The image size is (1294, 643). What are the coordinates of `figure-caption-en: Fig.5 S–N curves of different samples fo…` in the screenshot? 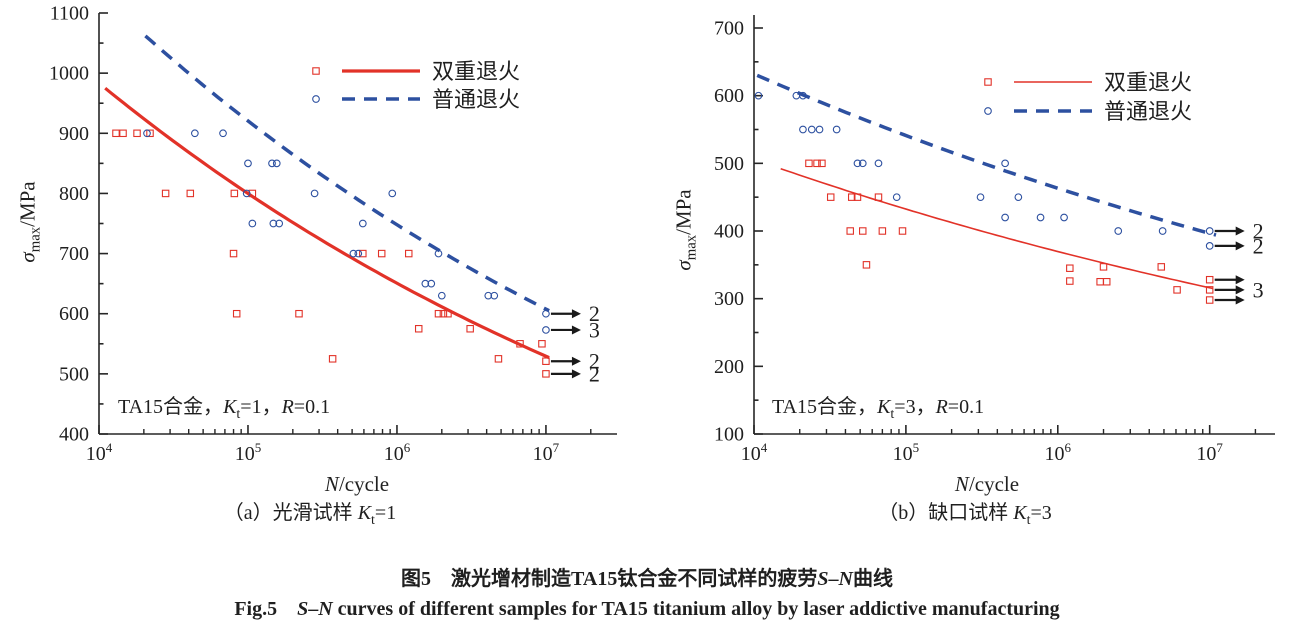 It's located at (647, 609).